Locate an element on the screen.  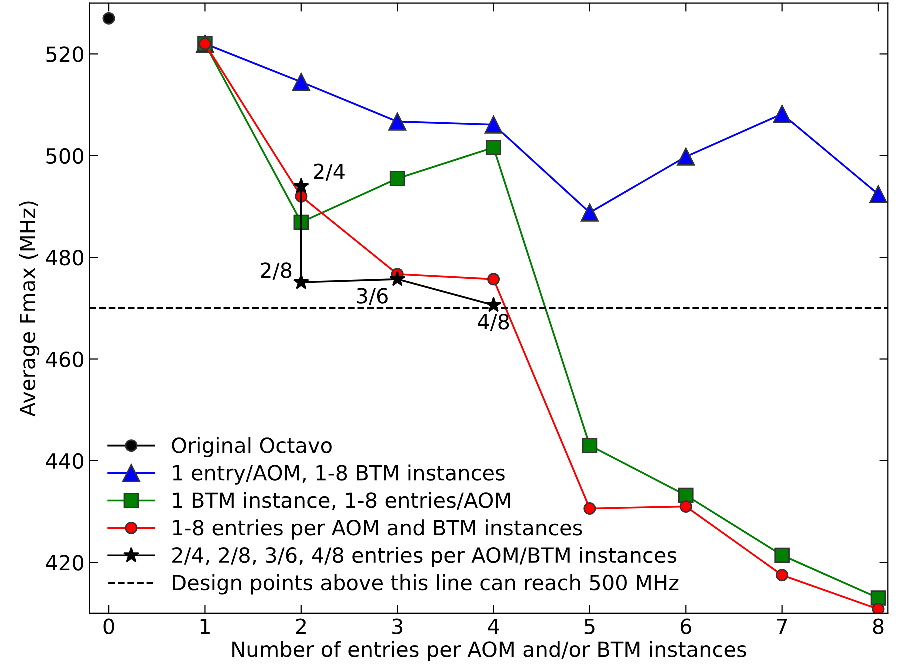
y-axis-title: Average Fmax (MHz) is located at coordinates (29, 309).